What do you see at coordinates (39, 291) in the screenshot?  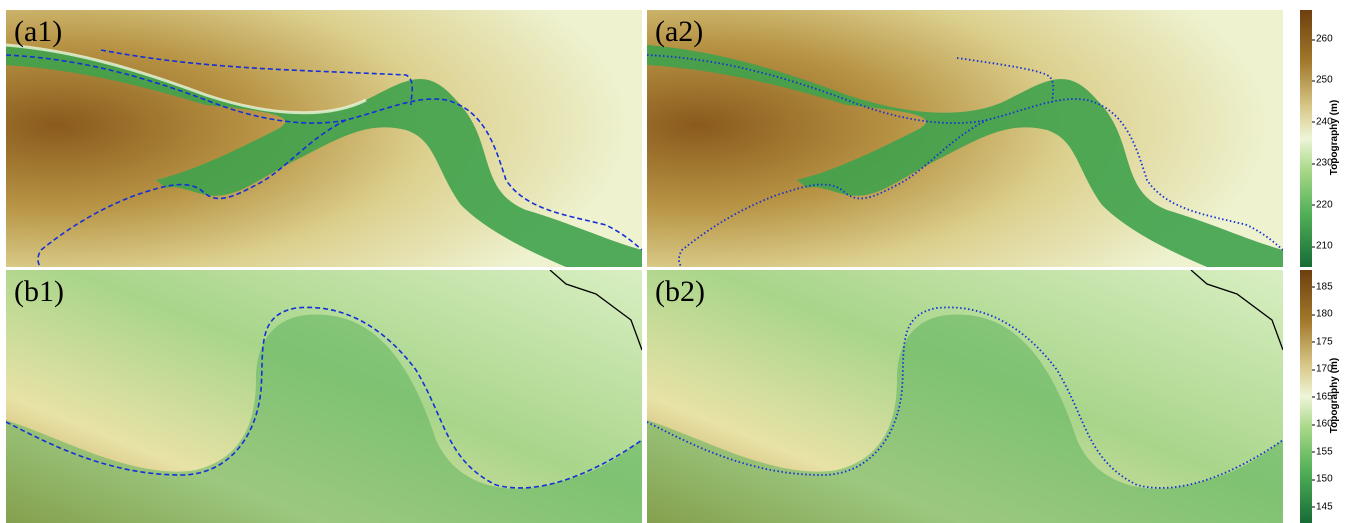 I see `panel-label-b1: (b1)` at bounding box center [39, 291].